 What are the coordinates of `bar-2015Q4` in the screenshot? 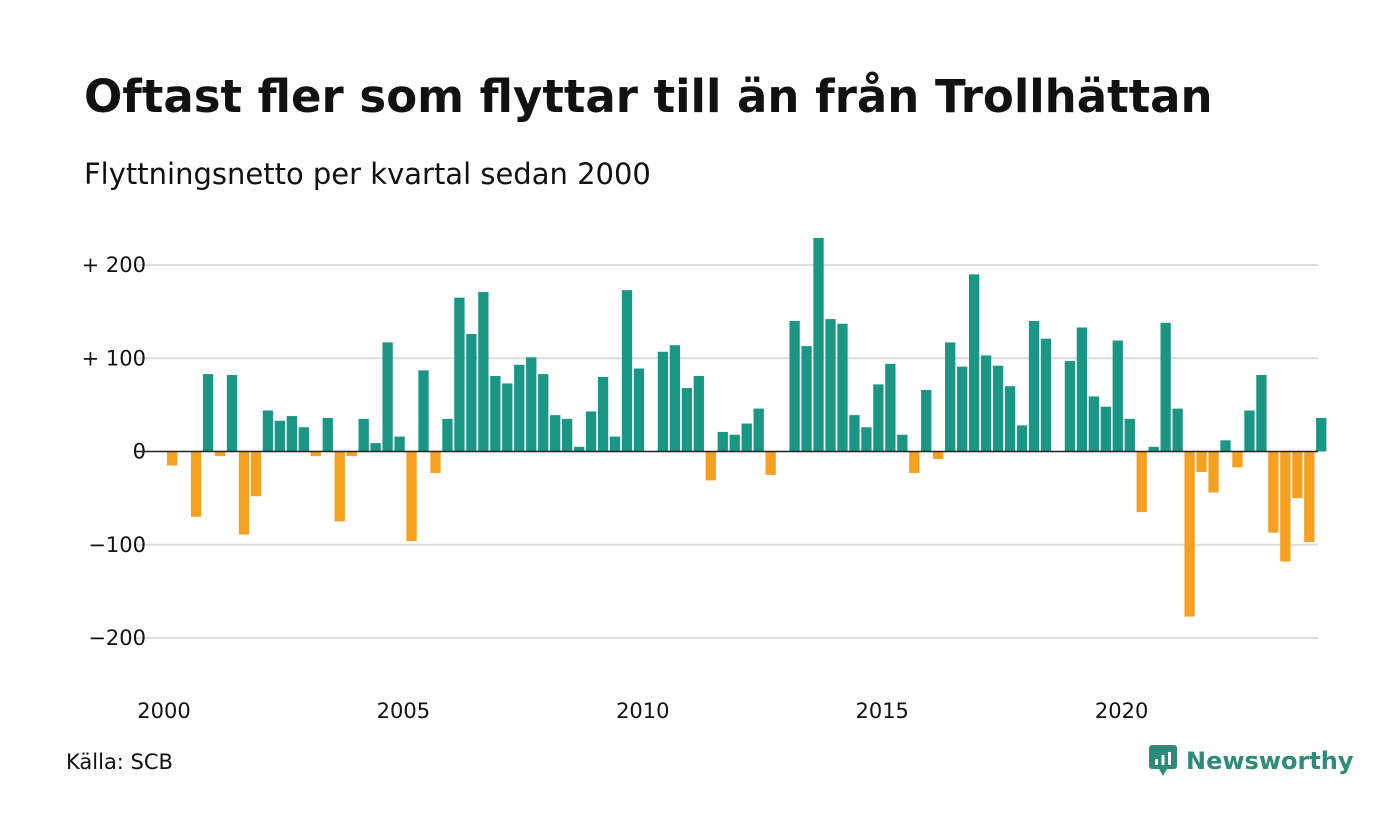 It's located at (926, 420).